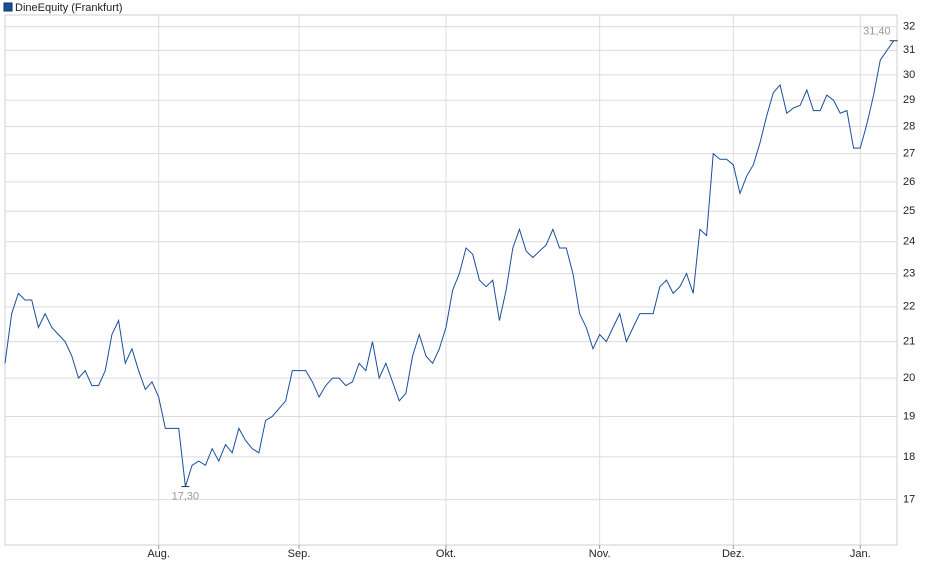 The width and height of the screenshot is (940, 579). I want to click on y-tick-label: 20, so click(909, 378).